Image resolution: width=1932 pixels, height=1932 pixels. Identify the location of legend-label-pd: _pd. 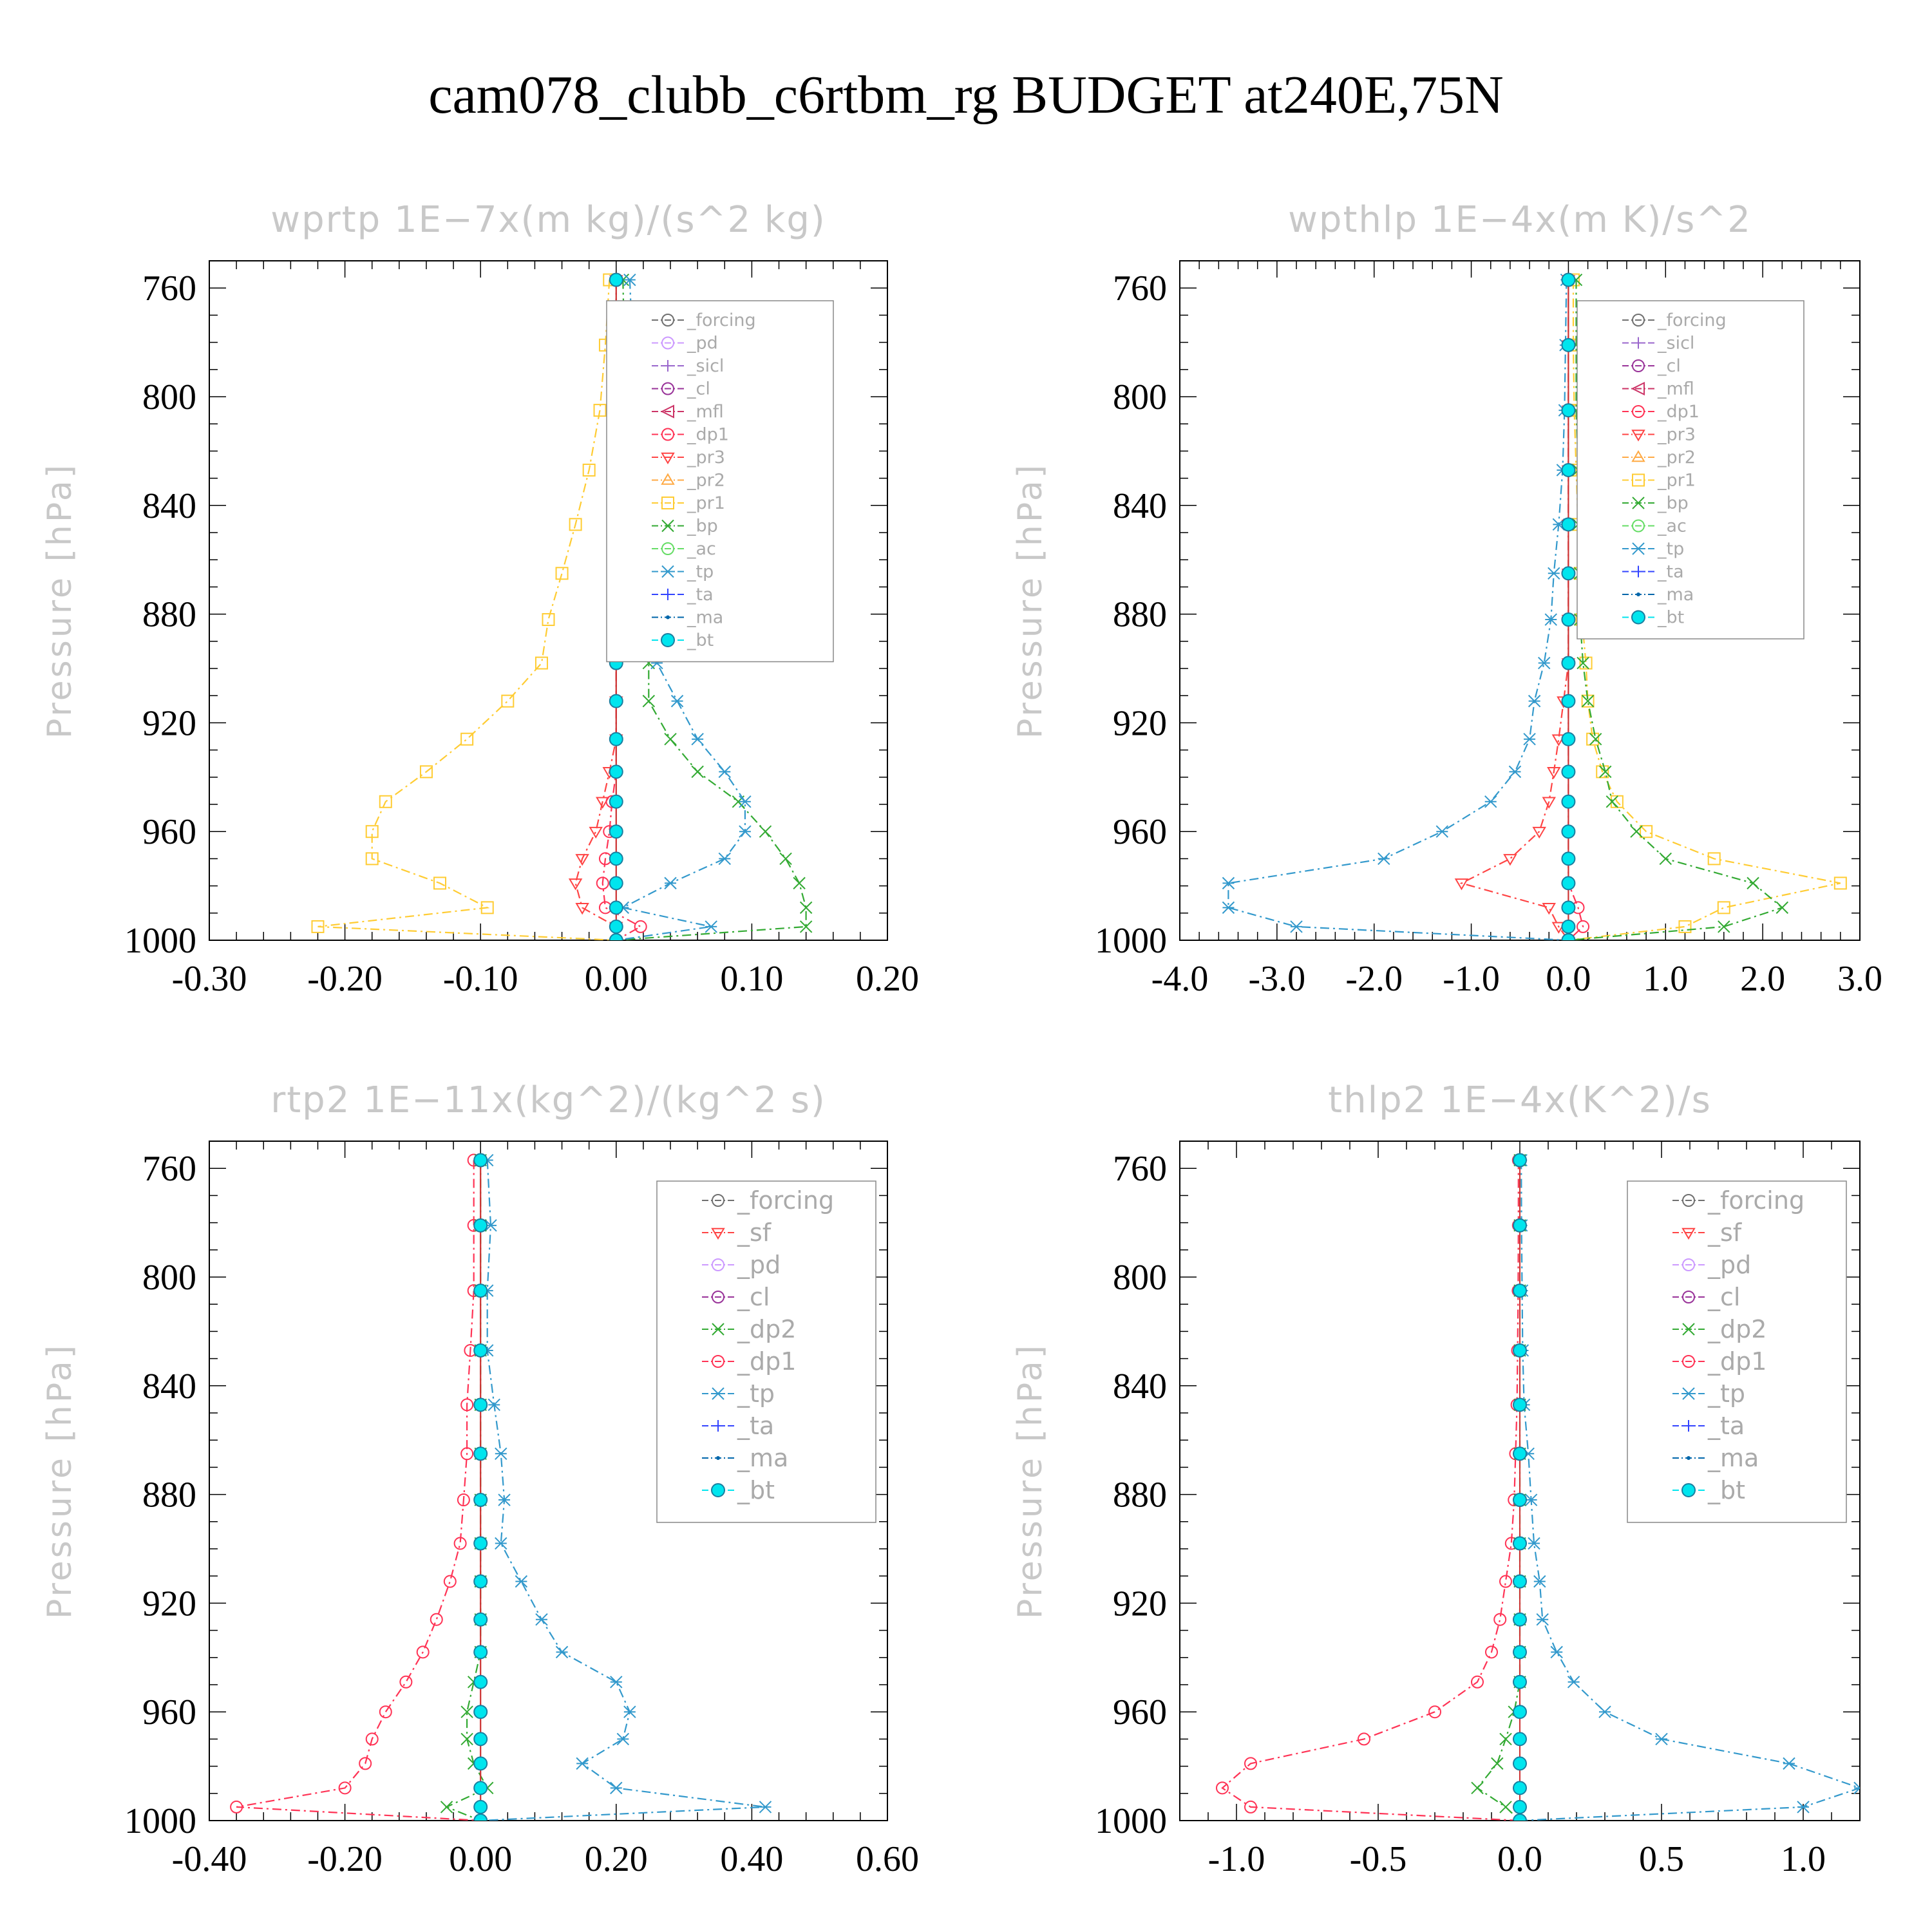
(759, 1265).